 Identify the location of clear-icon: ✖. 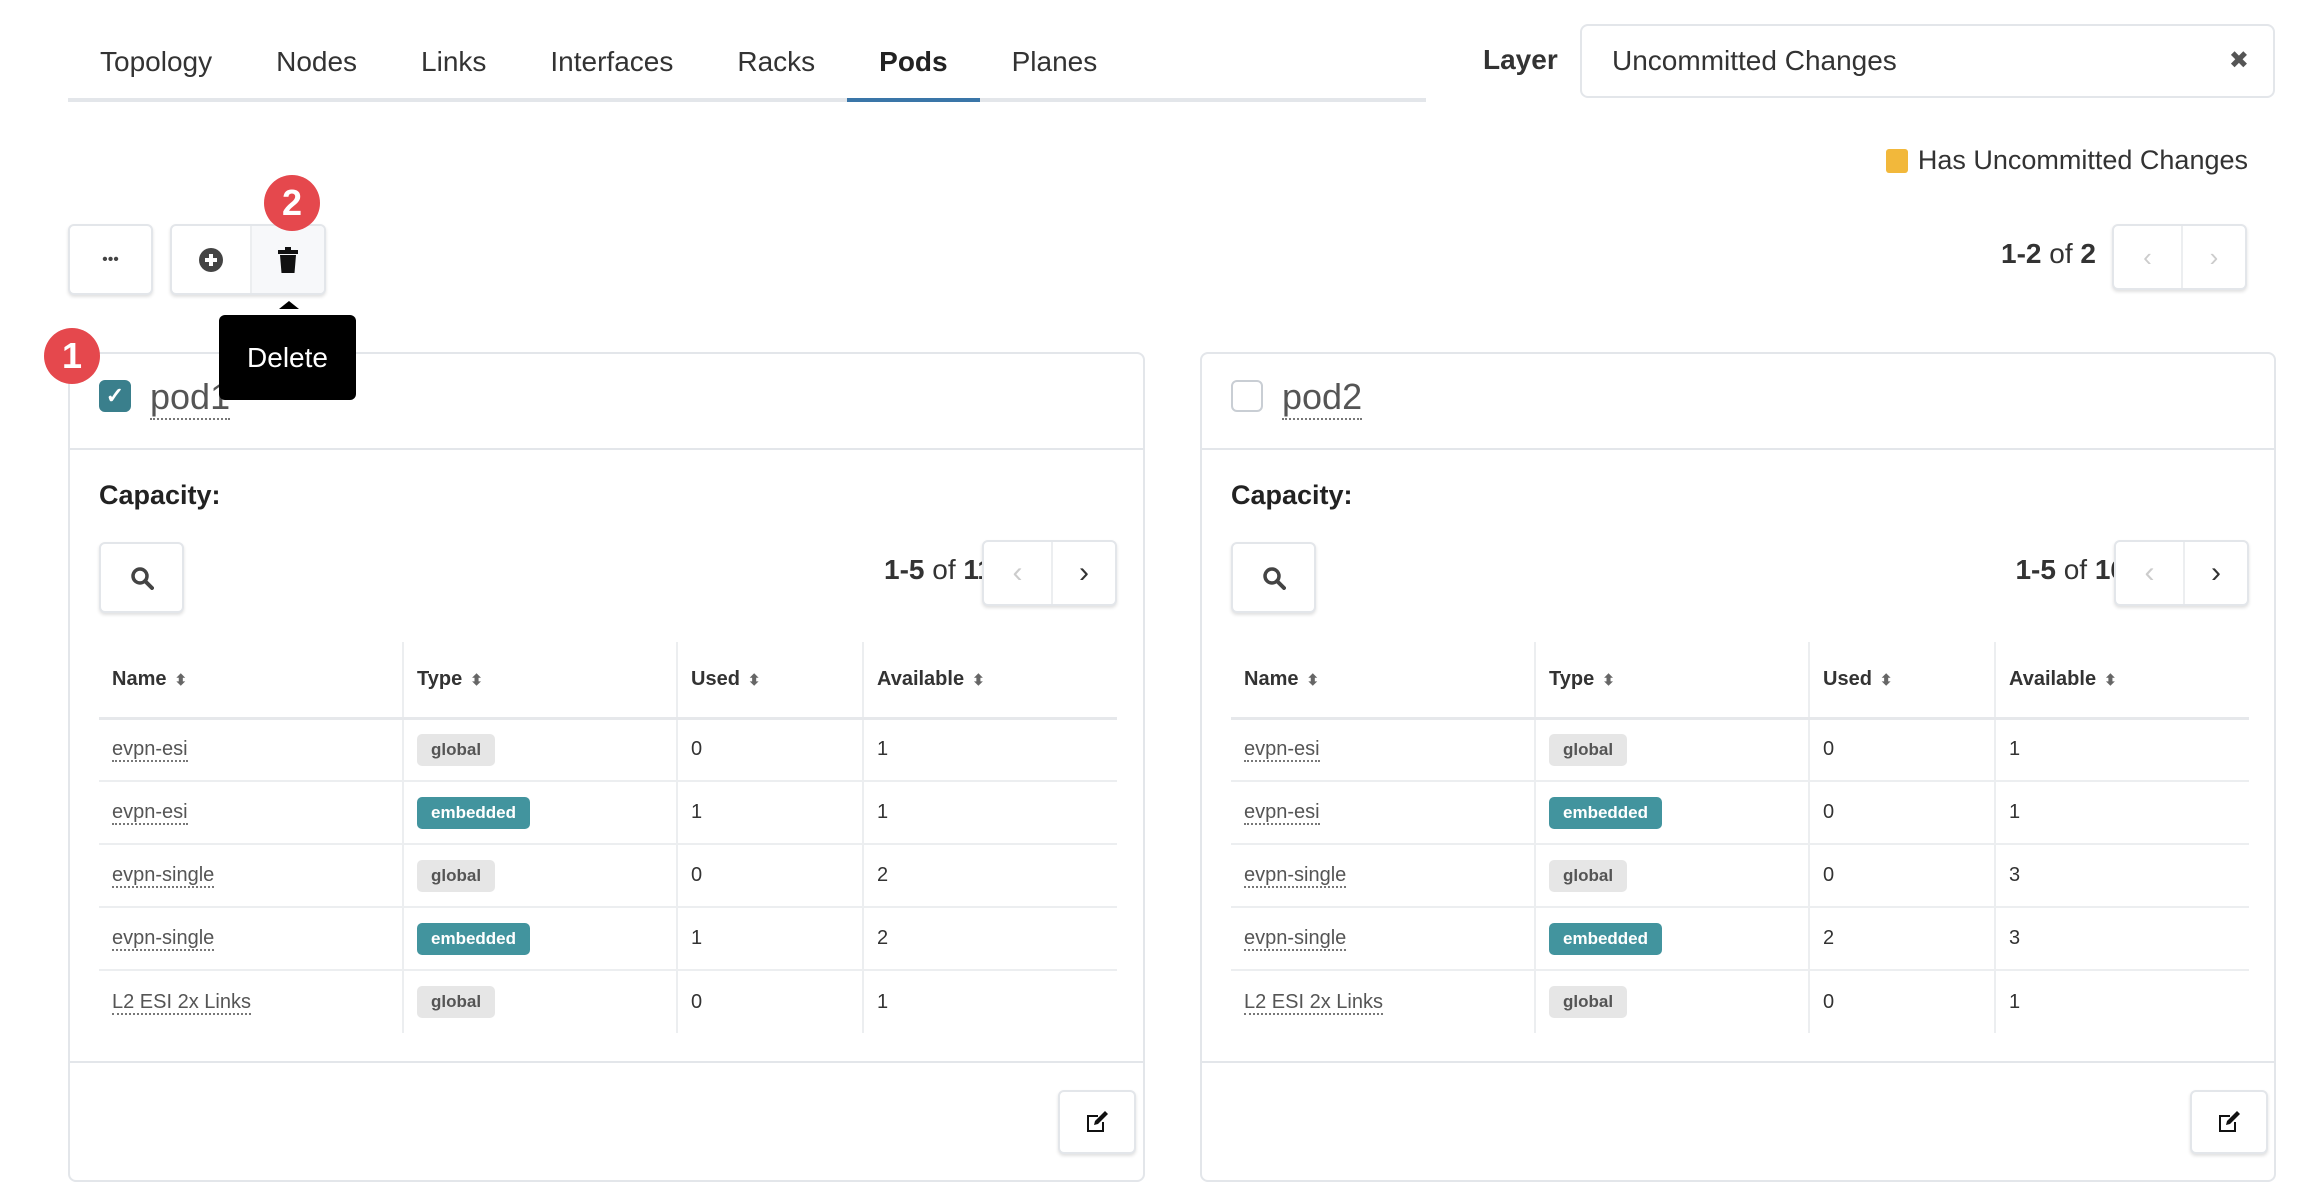
(2238, 60).